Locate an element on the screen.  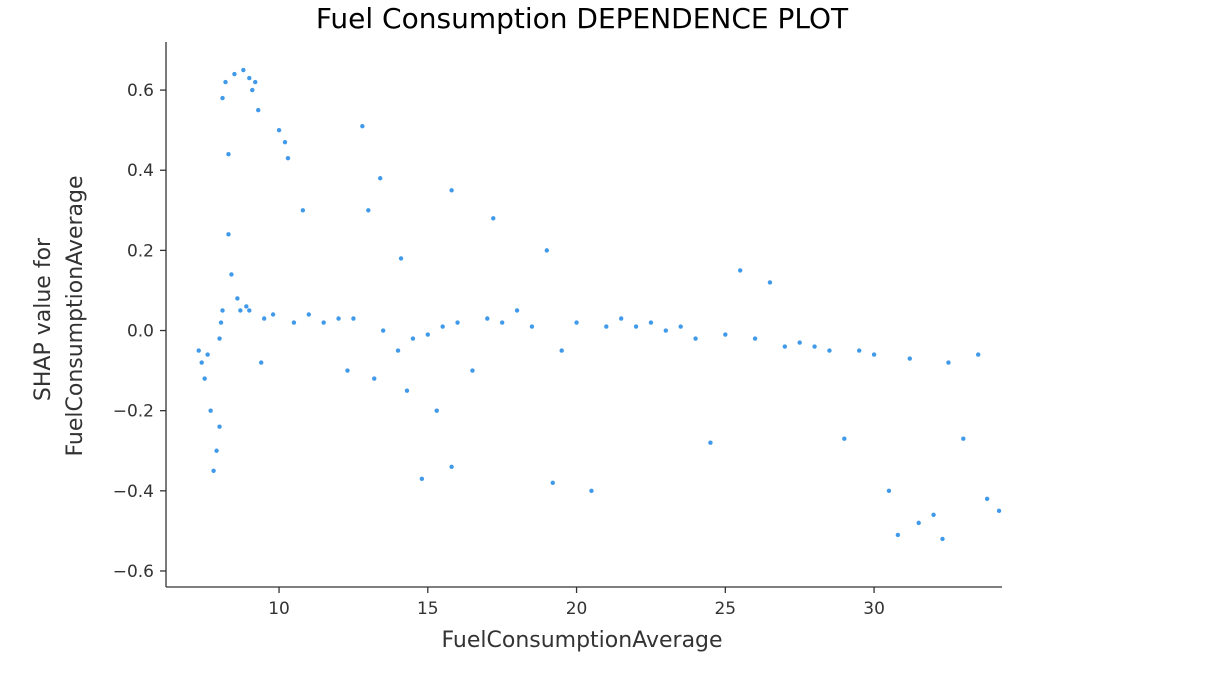
y-axis-label: SHAP value for FuelConsumptionAverage is located at coordinates (59, 315).